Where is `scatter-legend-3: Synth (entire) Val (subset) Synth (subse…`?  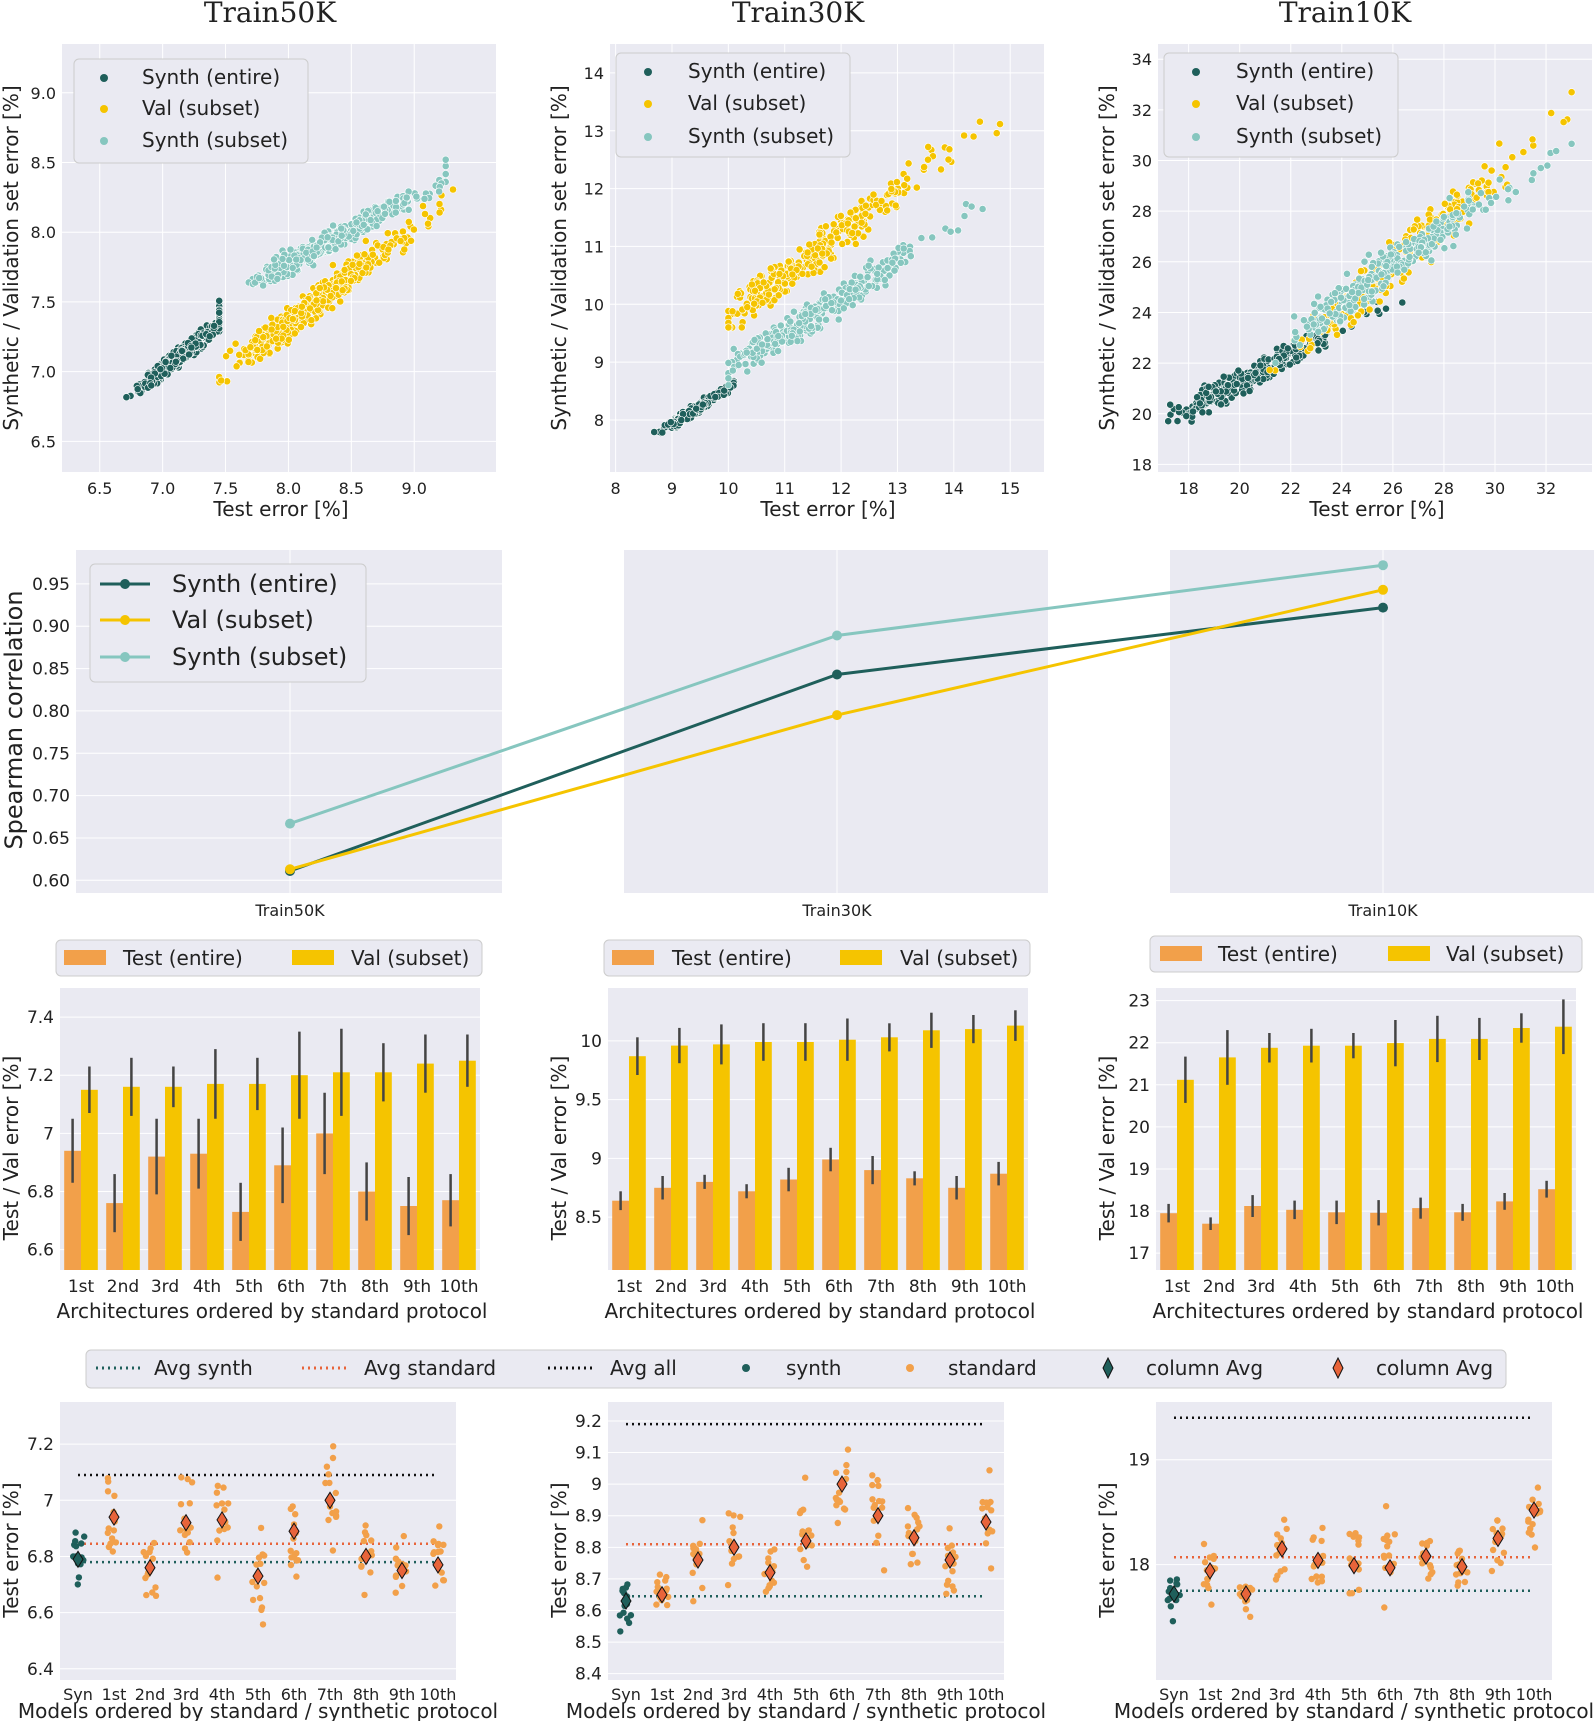 scatter-legend-3: Synth (entire) Val (subset) Synth (subse… is located at coordinates (1281, 105).